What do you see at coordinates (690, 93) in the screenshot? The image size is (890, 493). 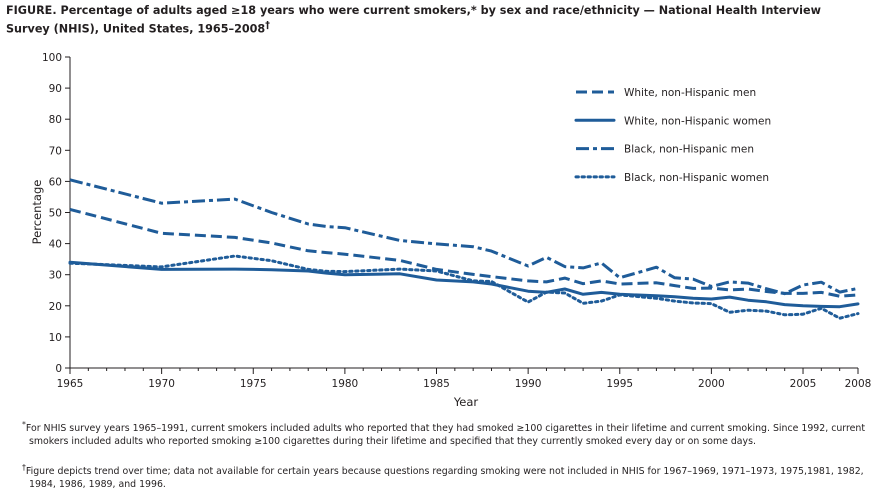 I see `legend-label: White, non-Hispanic men` at bounding box center [690, 93].